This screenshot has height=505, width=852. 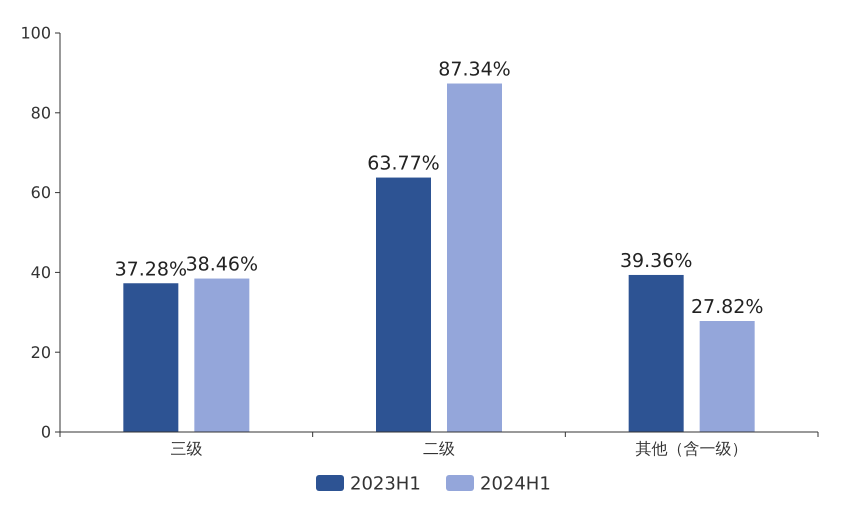 I want to click on y-tick-label: 100, so click(x=35, y=33).